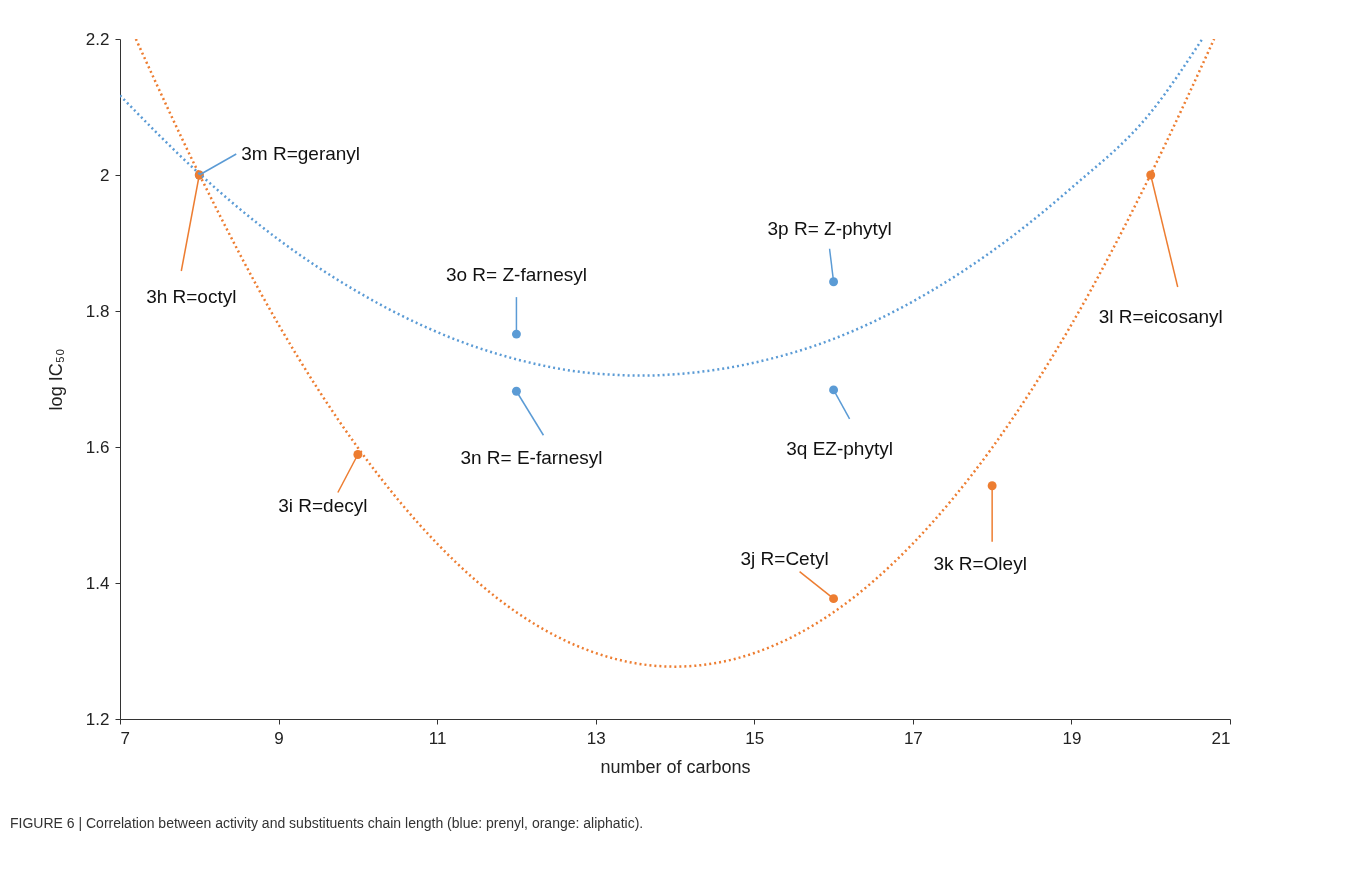 The image size is (1346, 885). I want to click on annotation: 3n R= E-farnesyl, so click(531, 458).